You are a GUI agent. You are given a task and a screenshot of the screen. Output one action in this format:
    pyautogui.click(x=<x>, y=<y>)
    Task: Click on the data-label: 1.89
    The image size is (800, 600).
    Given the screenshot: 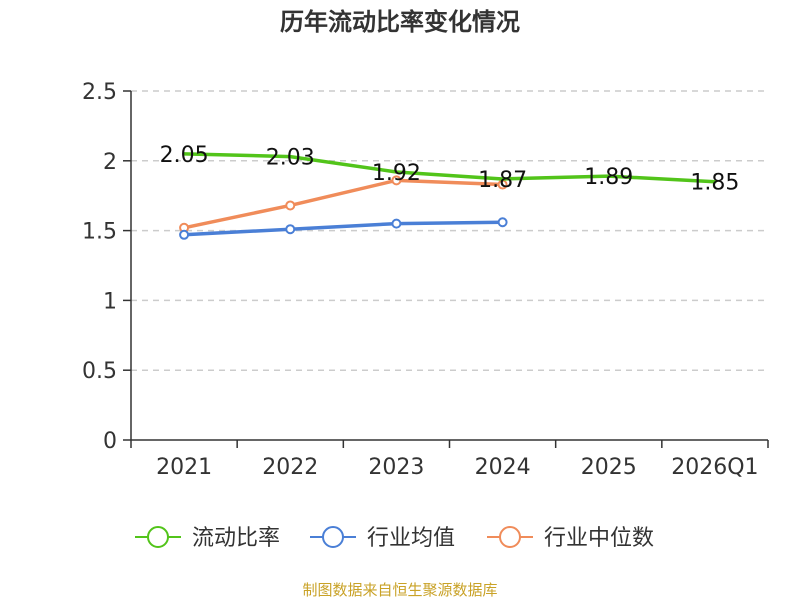 What is the action you would take?
    pyautogui.click(x=608, y=177)
    